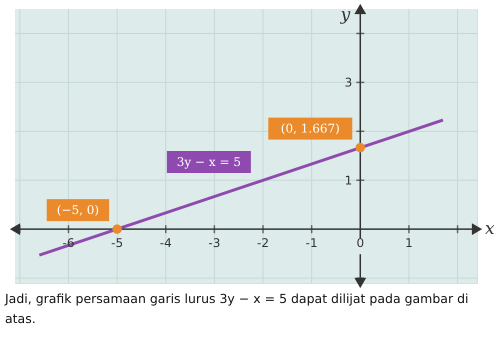 This screenshot has height=339, width=500. Describe the element at coordinates (263, 243) in the screenshot. I see `x-tick-label: -2` at that location.